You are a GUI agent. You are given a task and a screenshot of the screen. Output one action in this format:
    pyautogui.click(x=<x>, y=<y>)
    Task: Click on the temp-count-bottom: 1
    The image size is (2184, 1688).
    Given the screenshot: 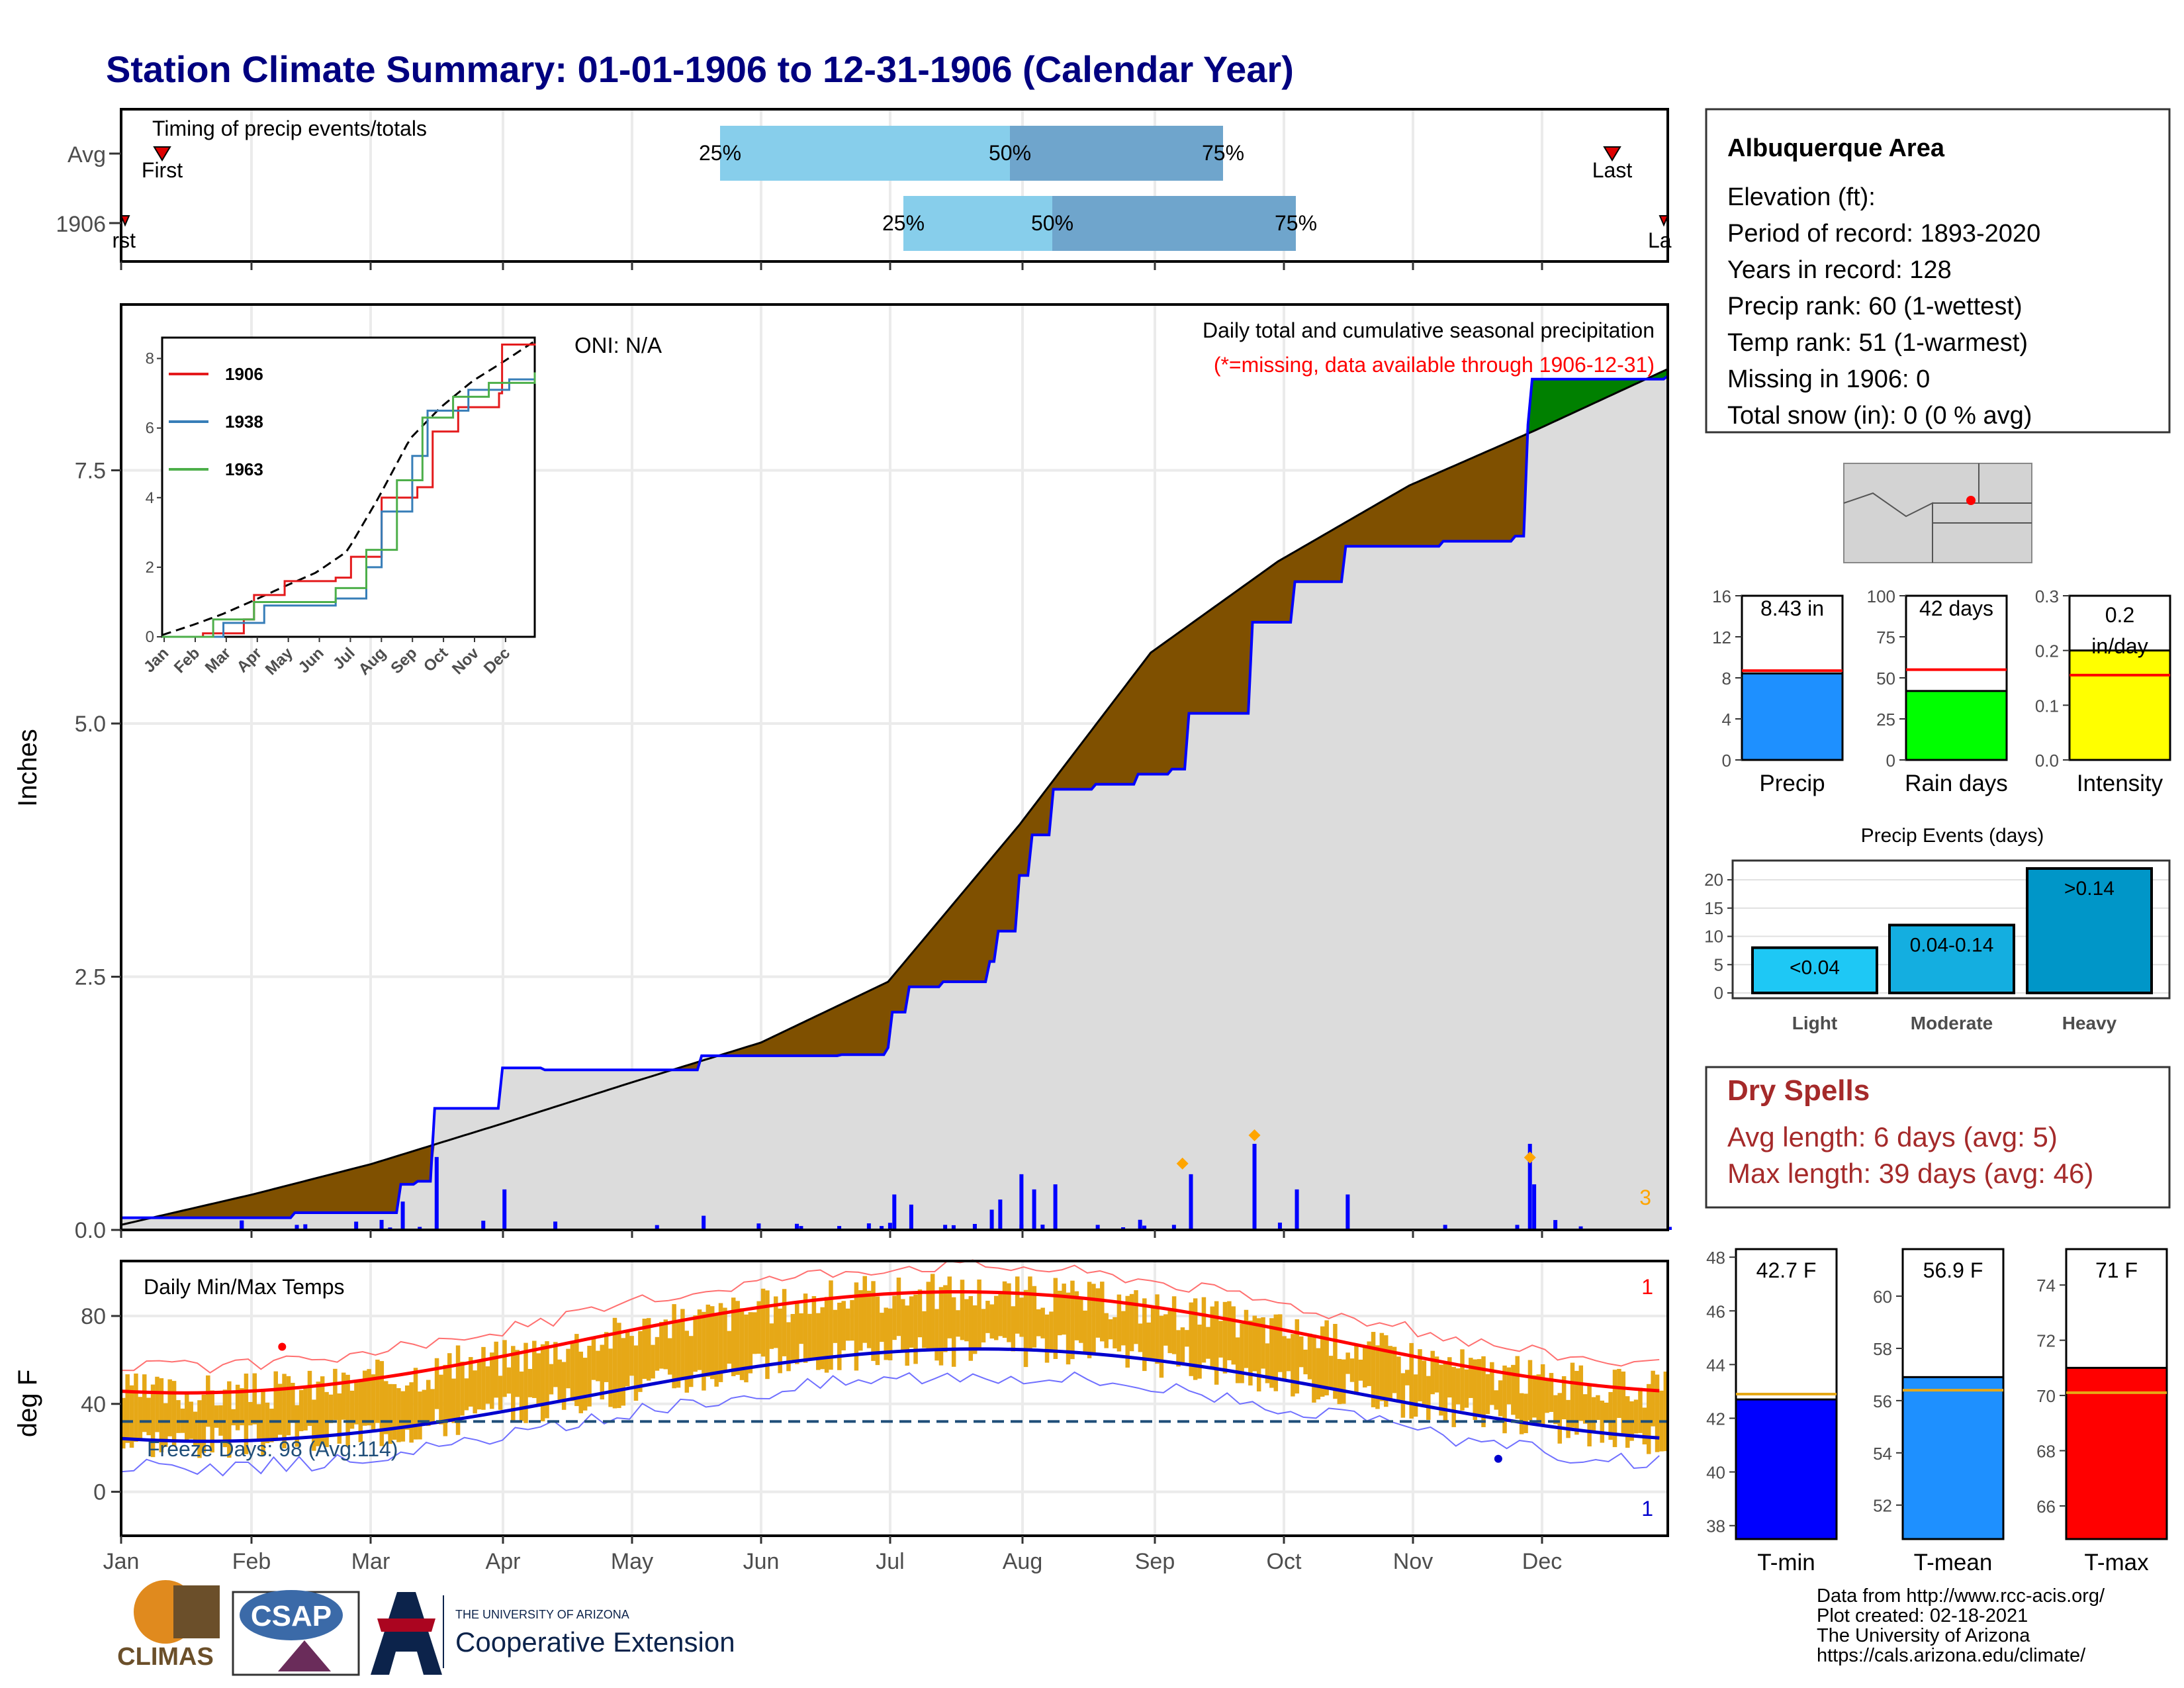 What is the action you would take?
    pyautogui.click(x=1647, y=1509)
    